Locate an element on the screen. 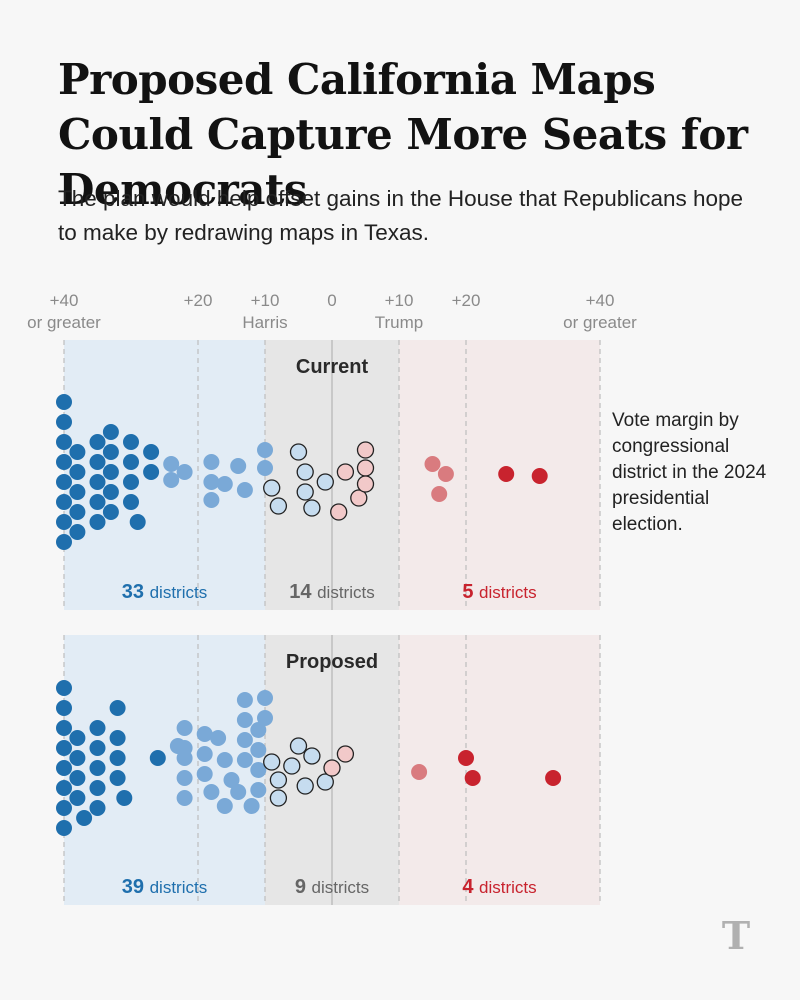  count-number: 5 is located at coordinates (470, 592).